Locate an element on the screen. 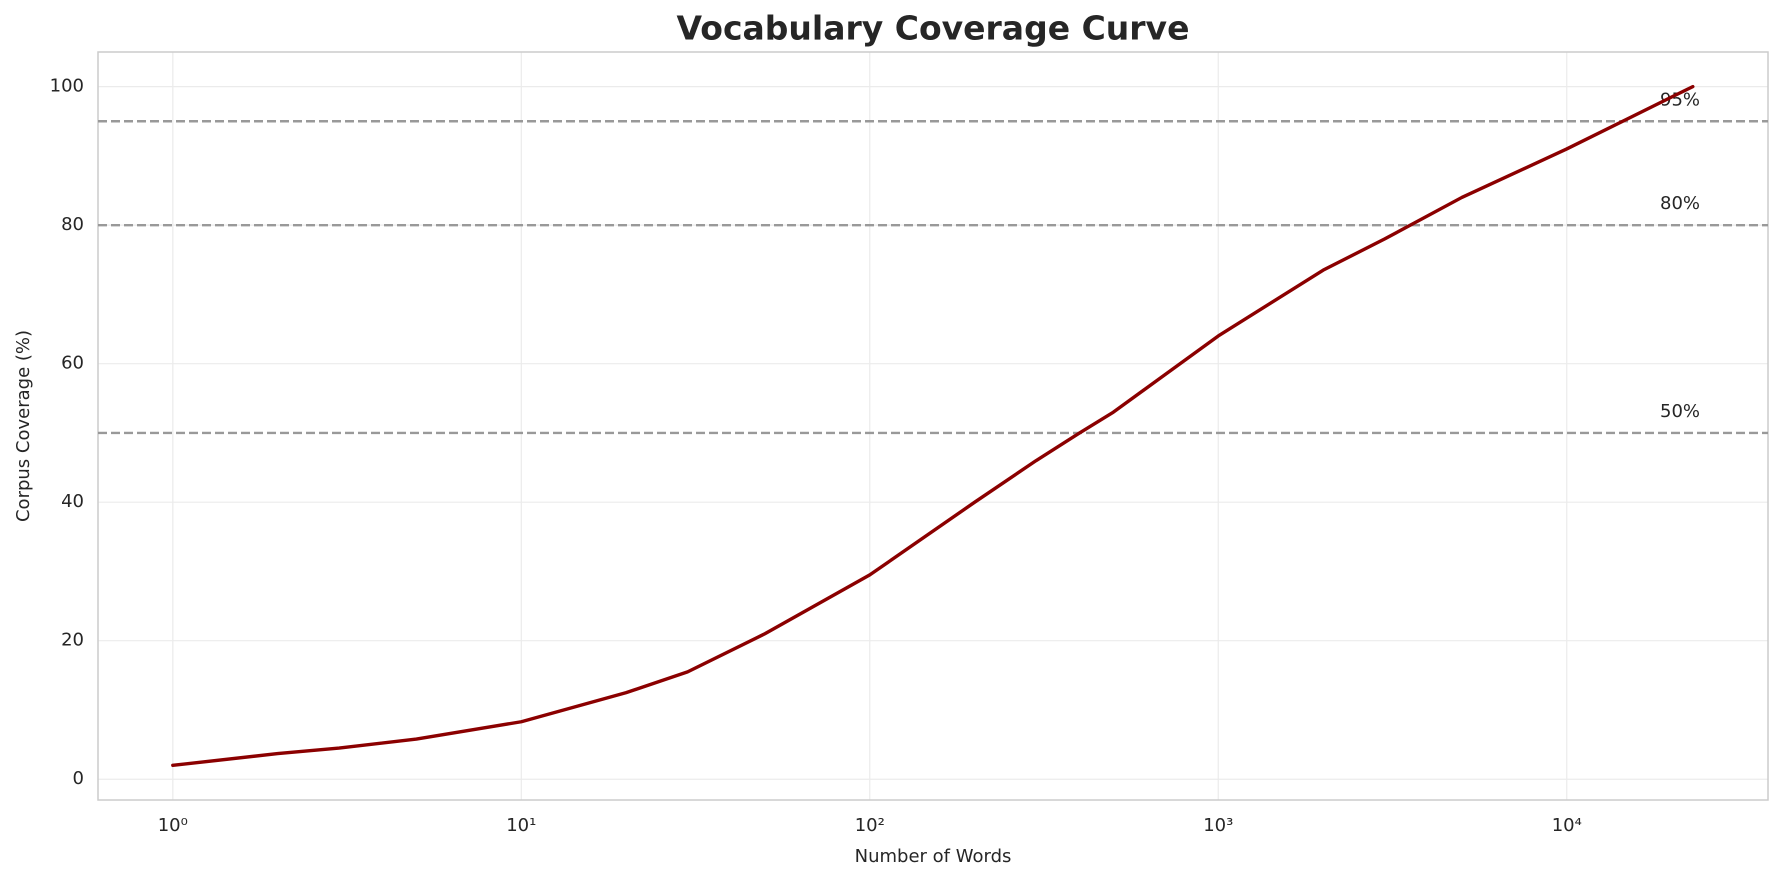  x-tick-label: 10⁰ is located at coordinates (173, 825).